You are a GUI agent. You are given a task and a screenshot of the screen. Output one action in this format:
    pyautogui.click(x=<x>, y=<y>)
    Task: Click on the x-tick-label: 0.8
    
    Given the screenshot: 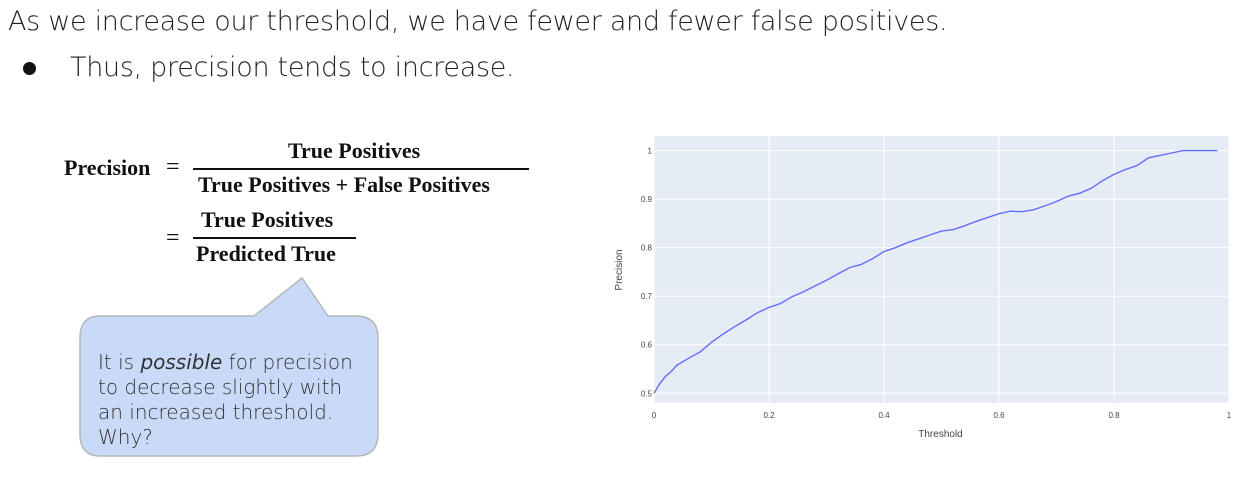 What is the action you would take?
    pyautogui.click(x=1114, y=415)
    